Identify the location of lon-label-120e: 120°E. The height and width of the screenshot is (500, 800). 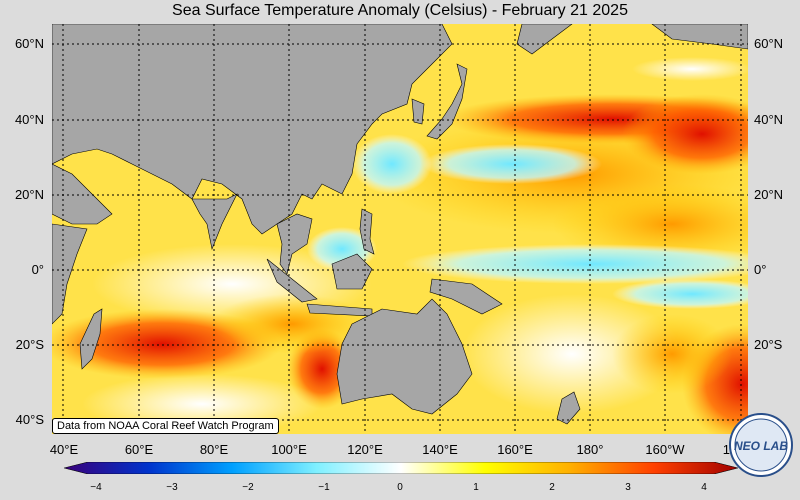
(365, 449).